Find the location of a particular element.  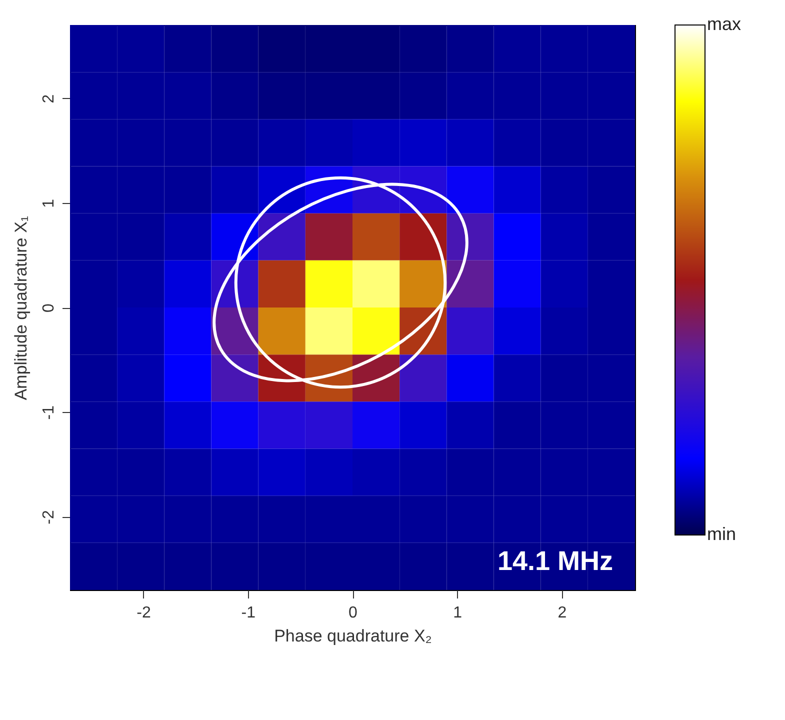

x-axis-title: Phase quadrature X₂ is located at coordinates (353, 636).